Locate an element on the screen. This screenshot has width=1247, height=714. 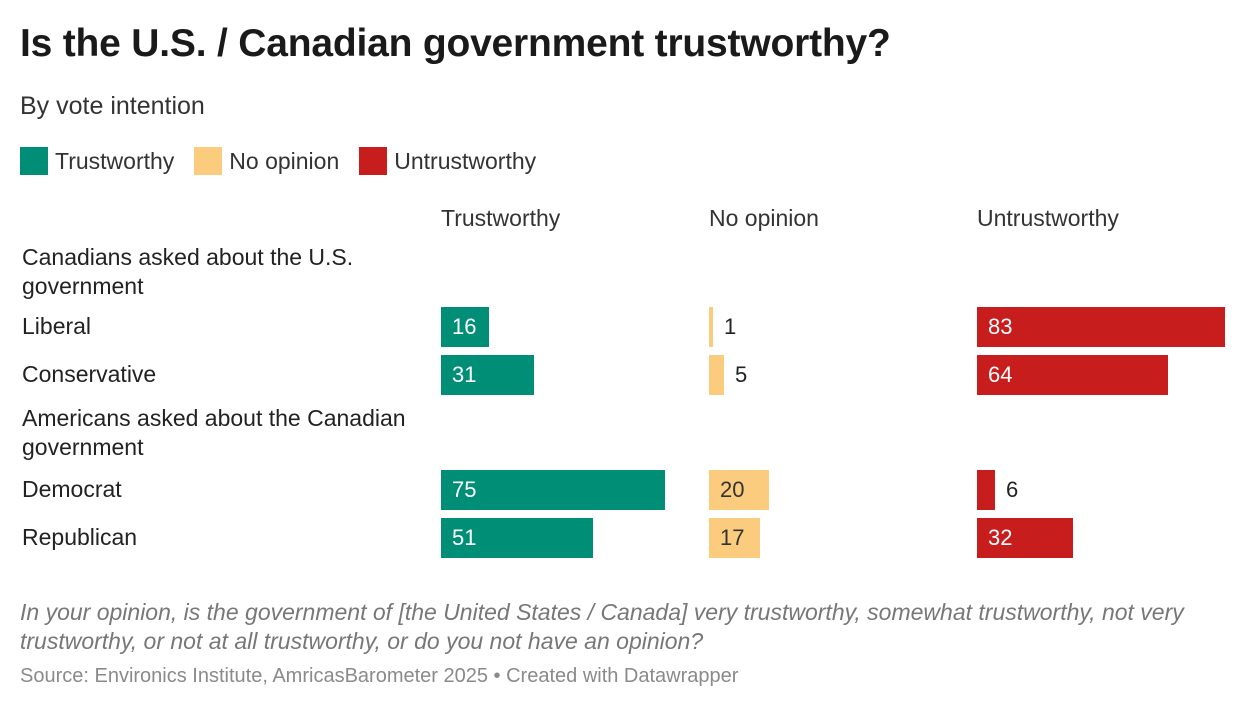
row-label: Liberal is located at coordinates (57, 326).